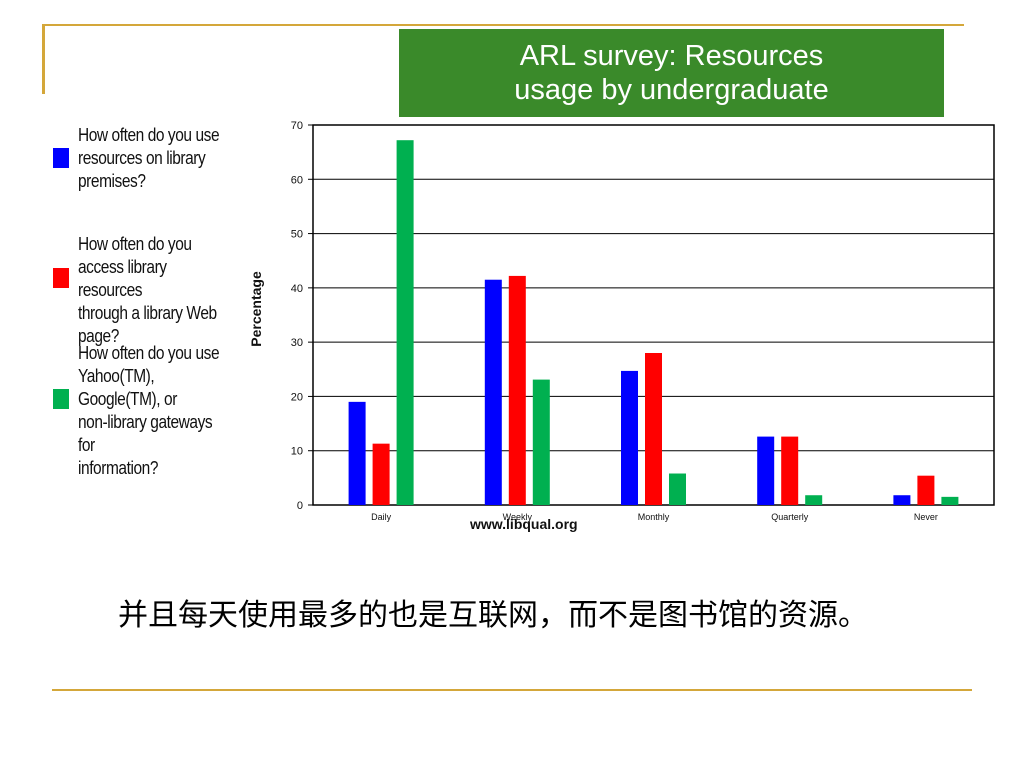  Describe the element at coordinates (504, 25) in the screenshot. I see `top-rule` at that location.